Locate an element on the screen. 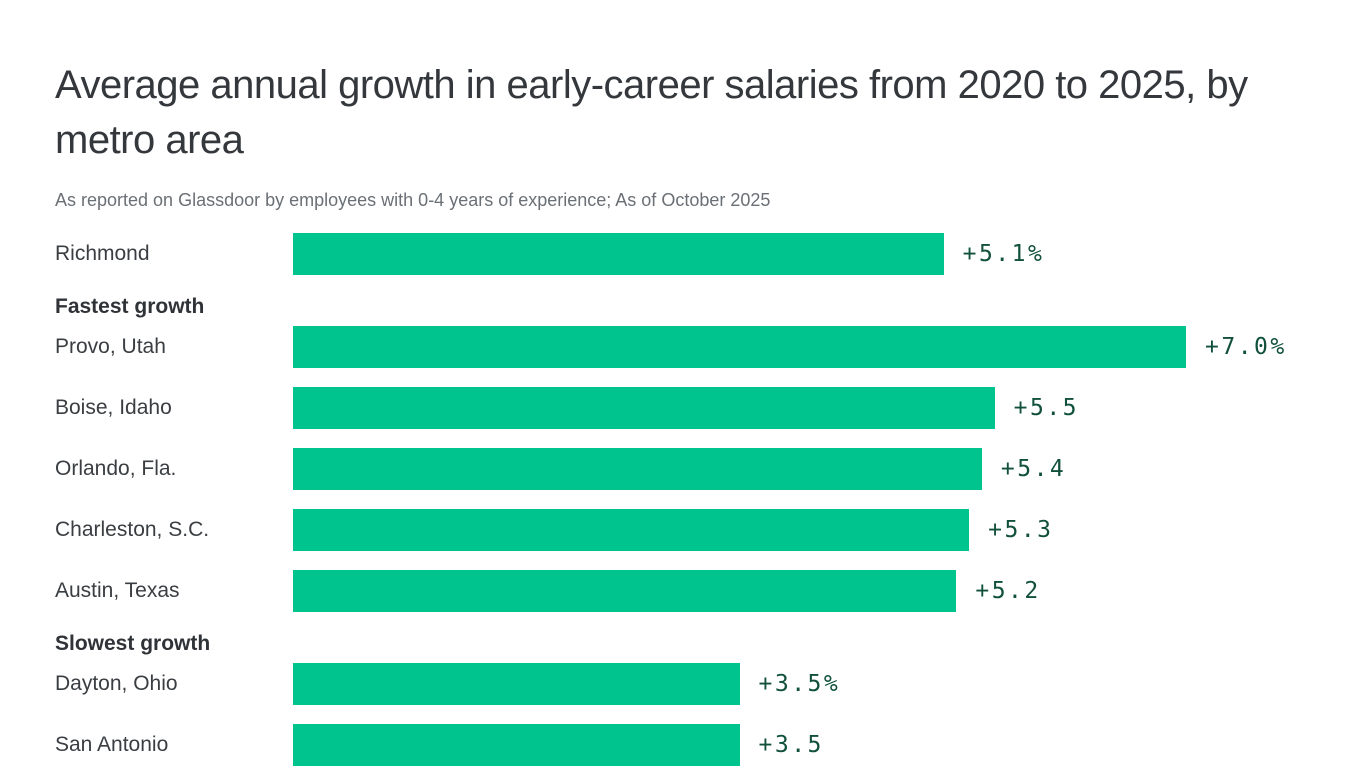 The width and height of the screenshot is (1366, 768). value-label: +5.3 is located at coordinates (1021, 530).